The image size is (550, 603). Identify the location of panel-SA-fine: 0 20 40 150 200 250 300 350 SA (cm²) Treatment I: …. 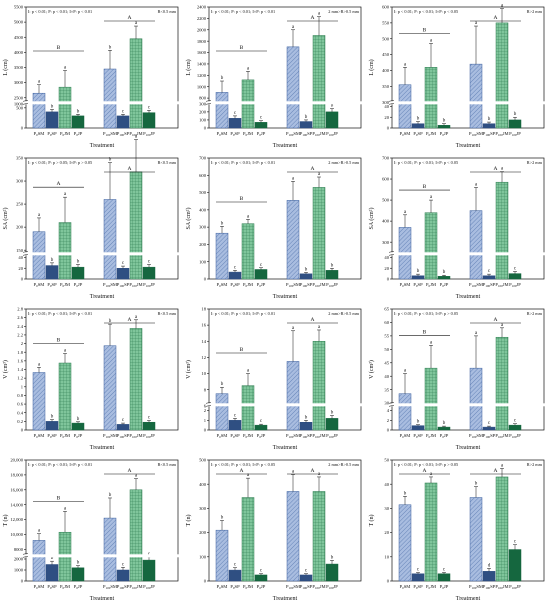
(91, 218).